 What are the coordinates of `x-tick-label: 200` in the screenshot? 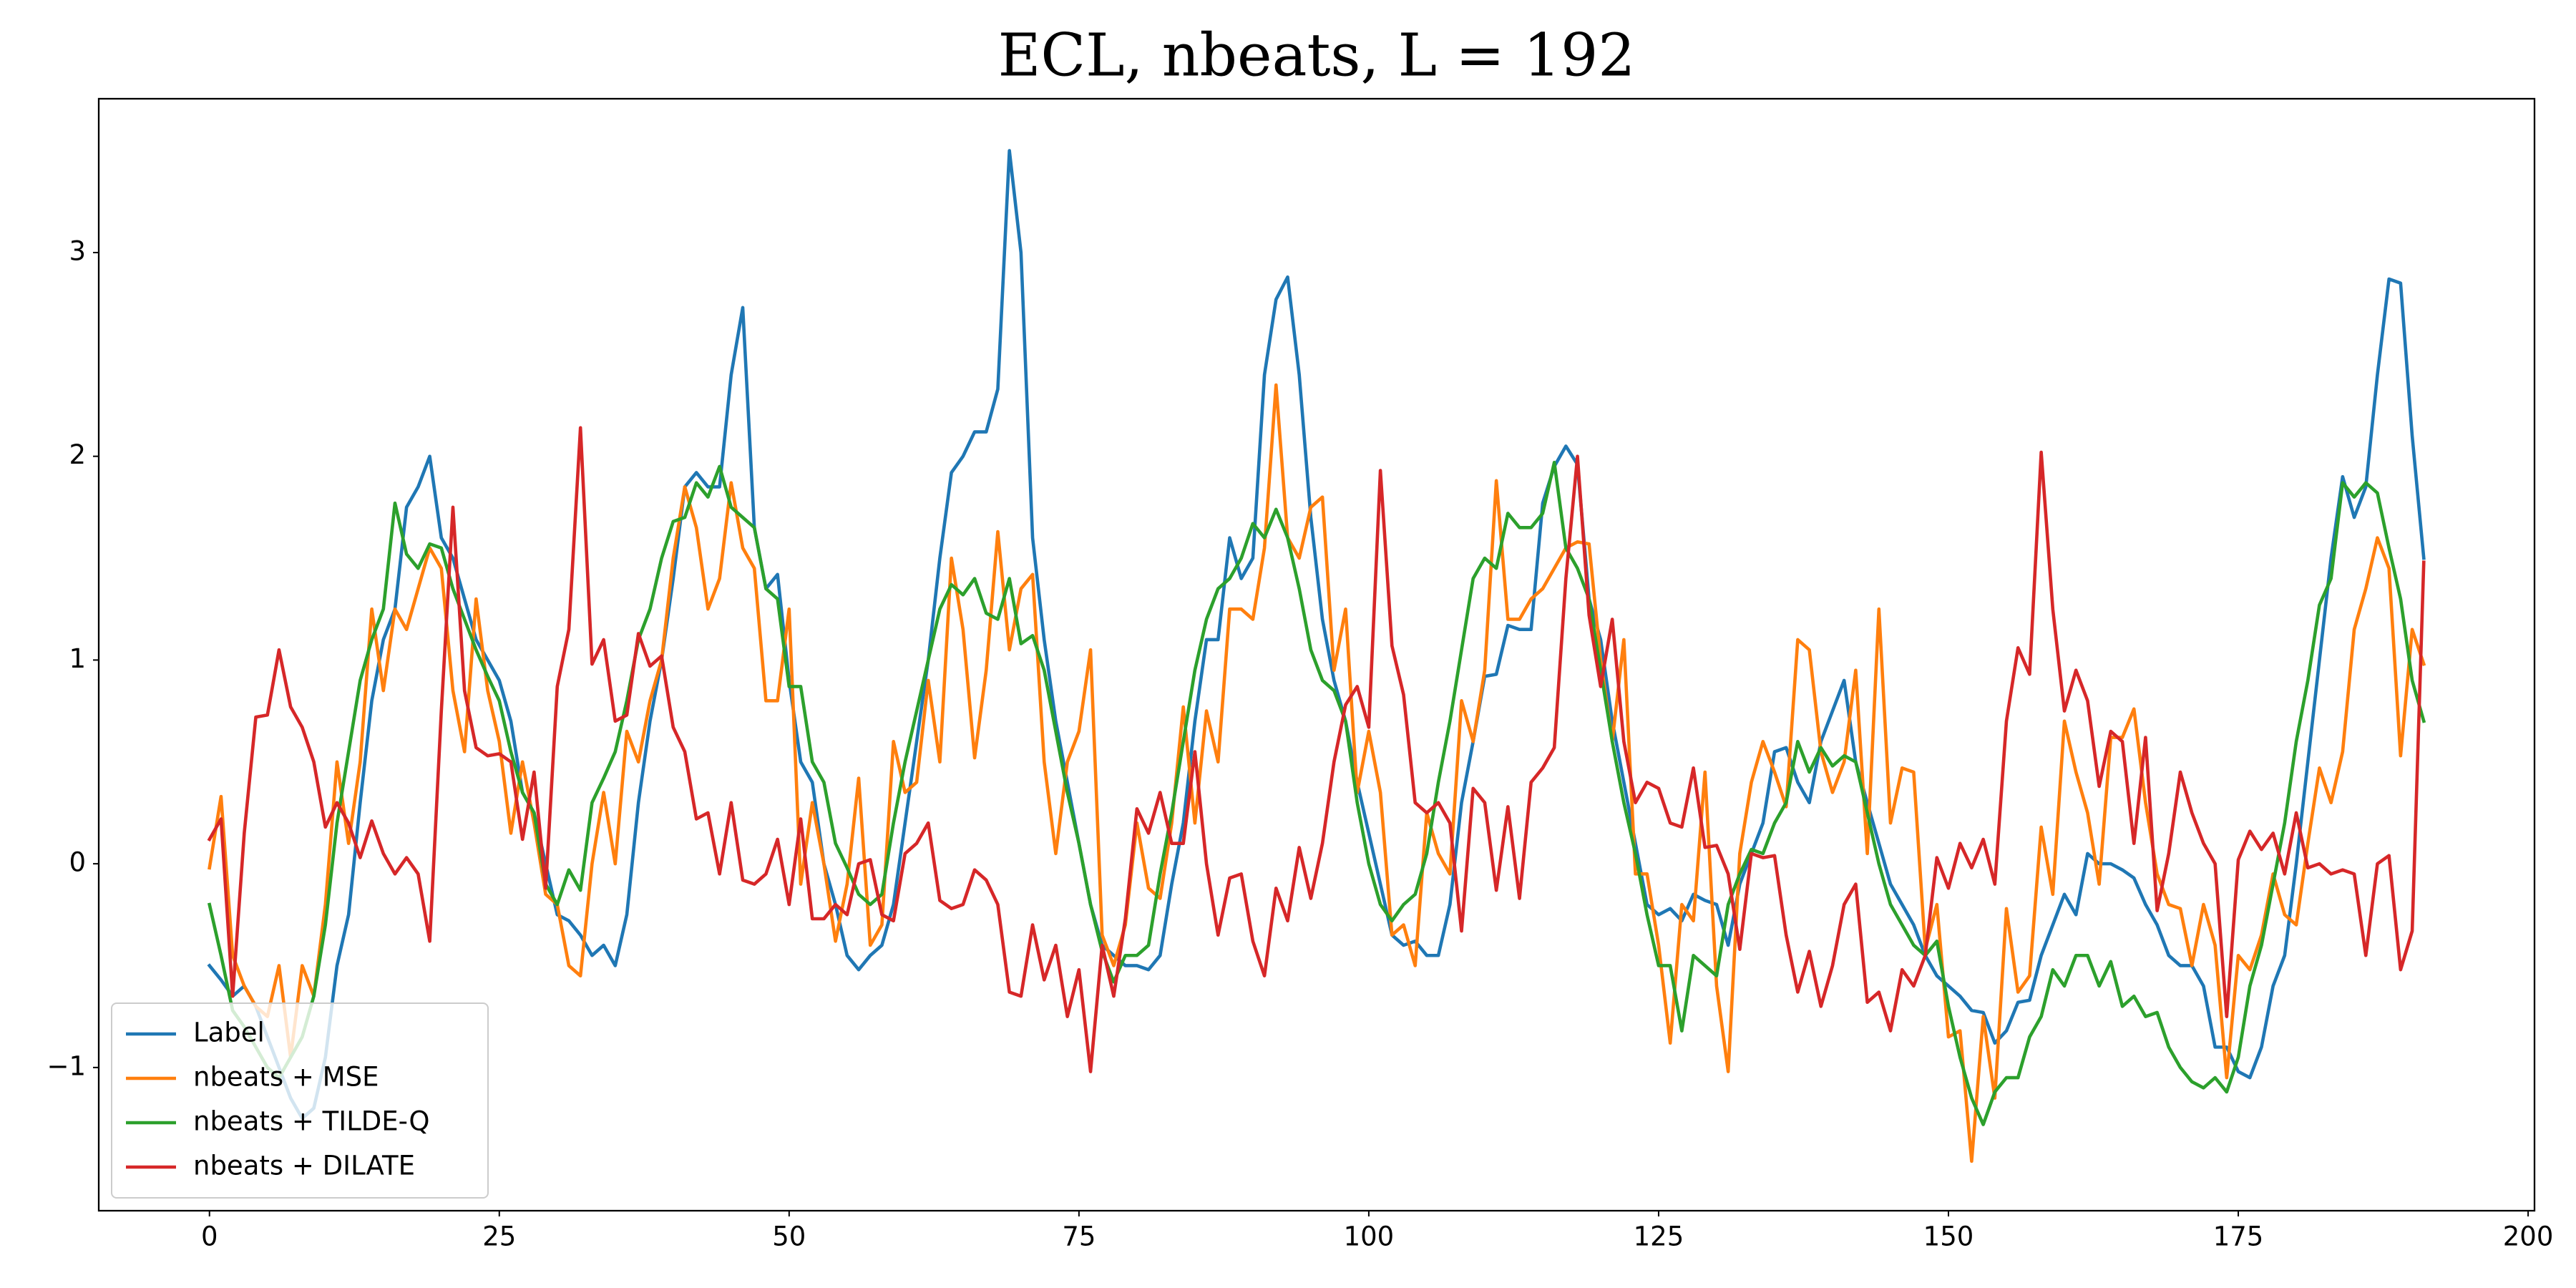 It's located at (2528, 1236).